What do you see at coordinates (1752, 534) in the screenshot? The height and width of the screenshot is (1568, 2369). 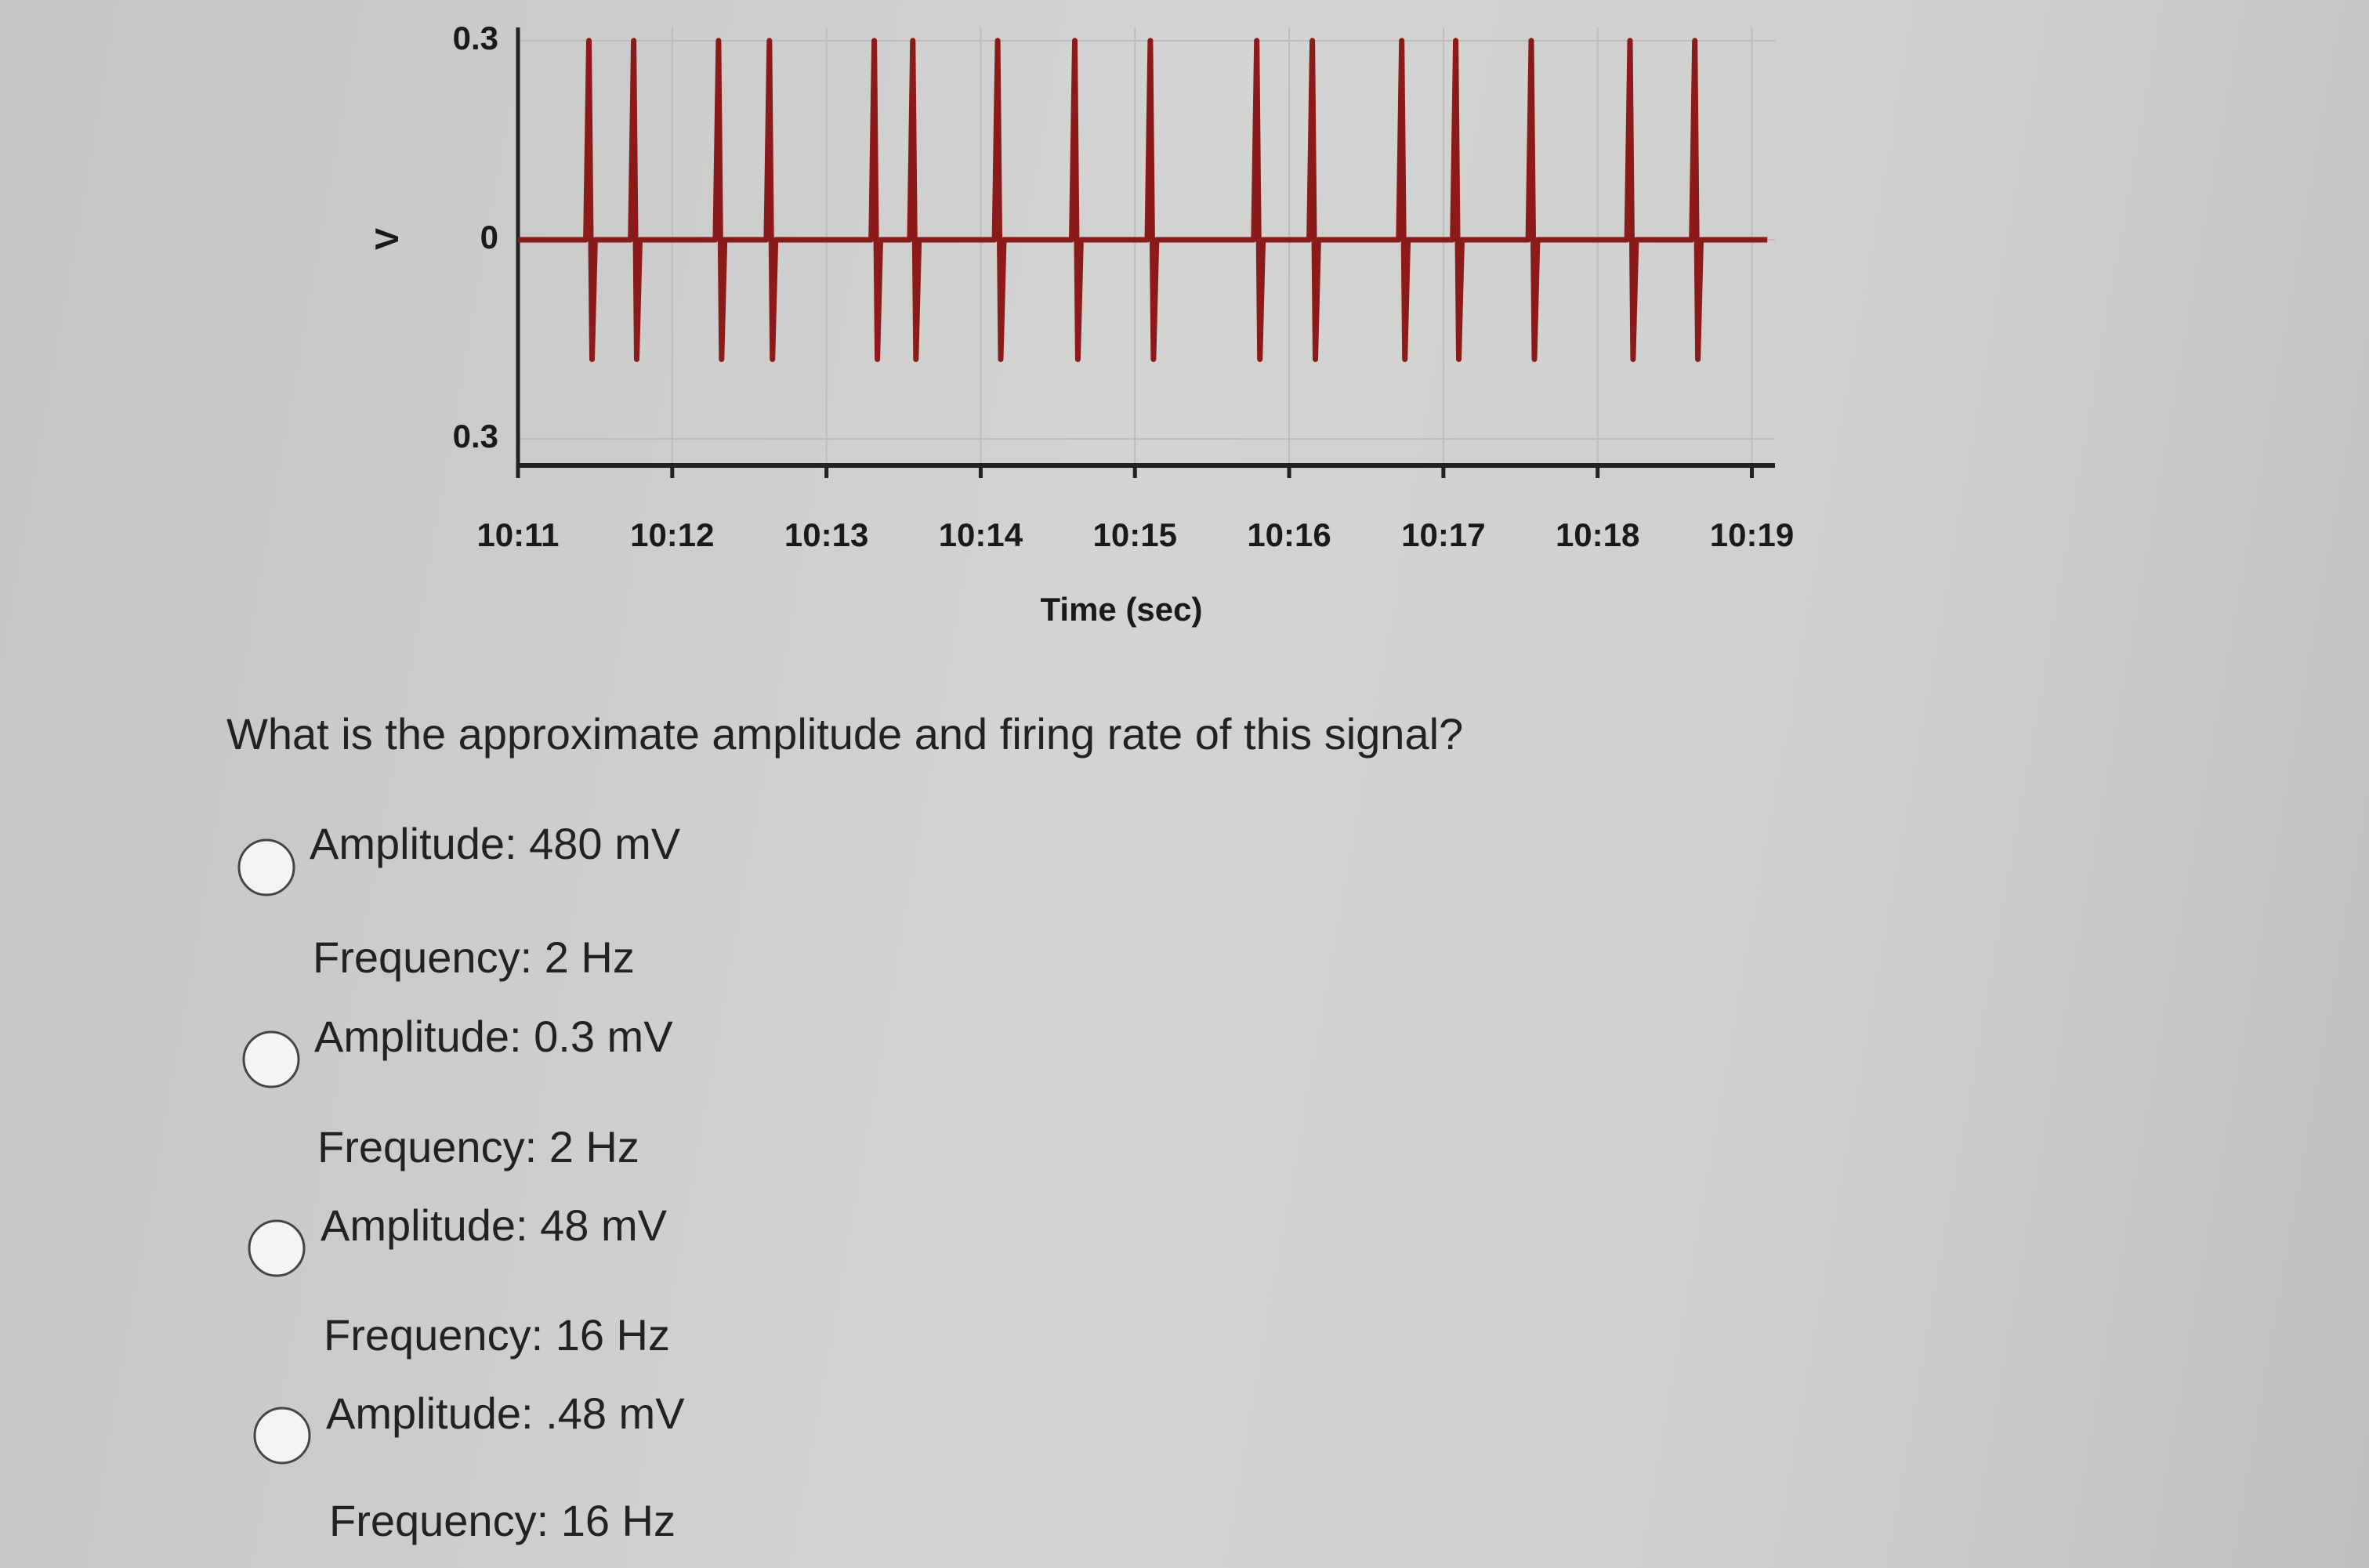 I see `x-tick-label: 10:19` at bounding box center [1752, 534].